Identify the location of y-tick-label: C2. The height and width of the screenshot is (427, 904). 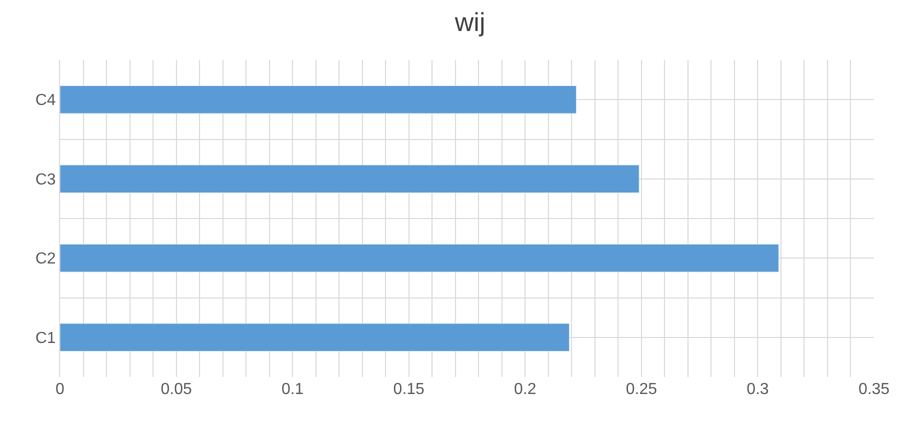
(45, 259).